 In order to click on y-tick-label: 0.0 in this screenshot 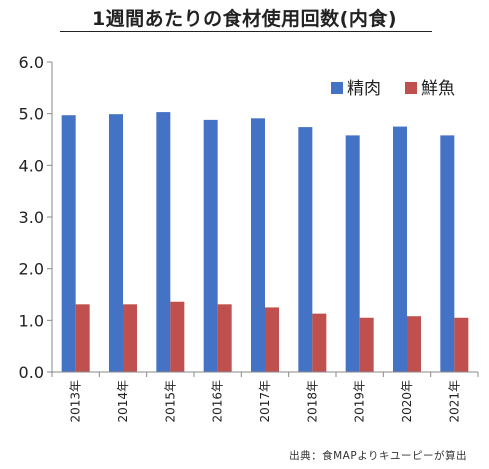, I will do `click(31, 372)`.